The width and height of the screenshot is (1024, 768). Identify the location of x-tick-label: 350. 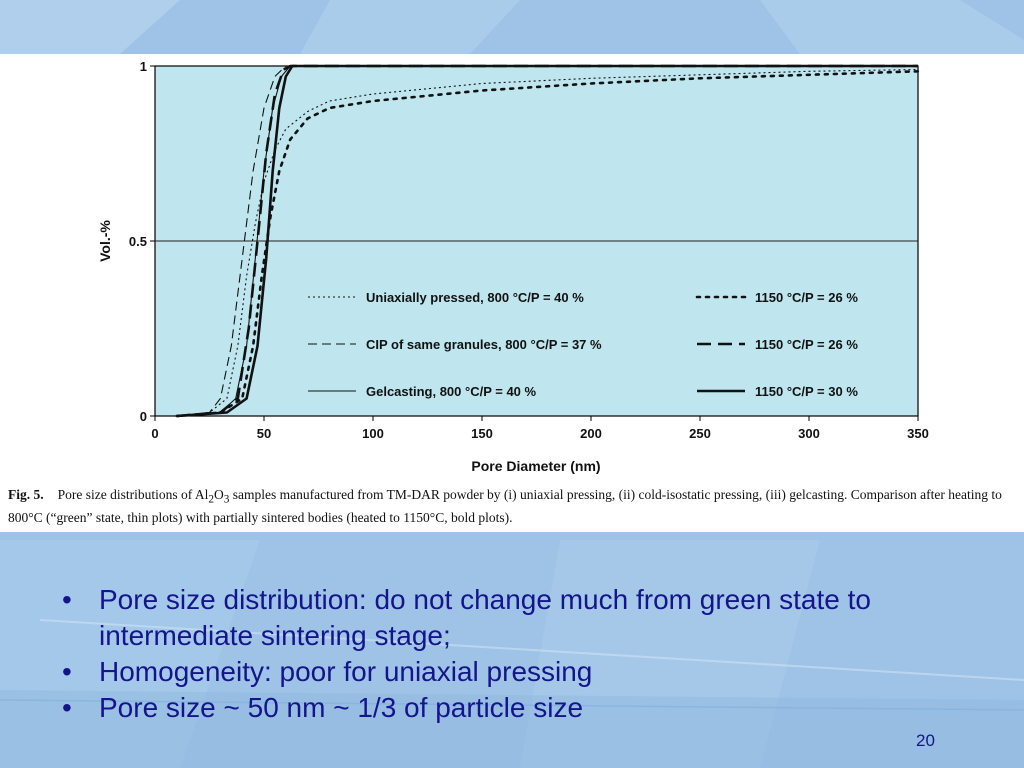
(918, 433).